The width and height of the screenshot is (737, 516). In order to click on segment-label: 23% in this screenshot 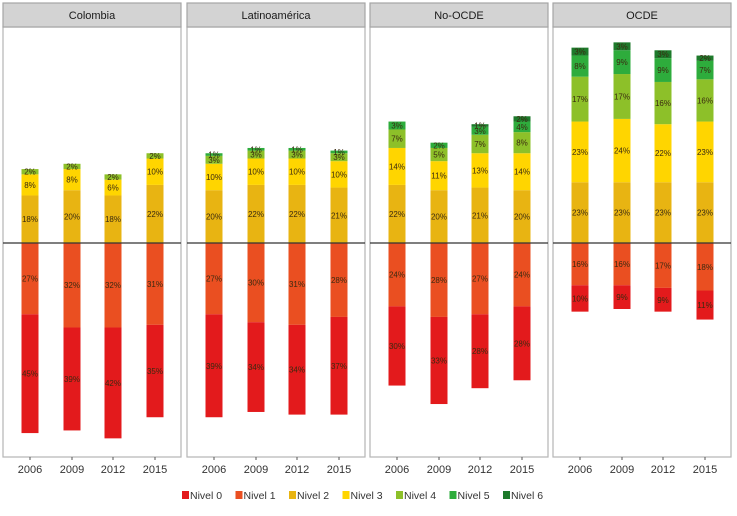, I will do `click(705, 213)`.